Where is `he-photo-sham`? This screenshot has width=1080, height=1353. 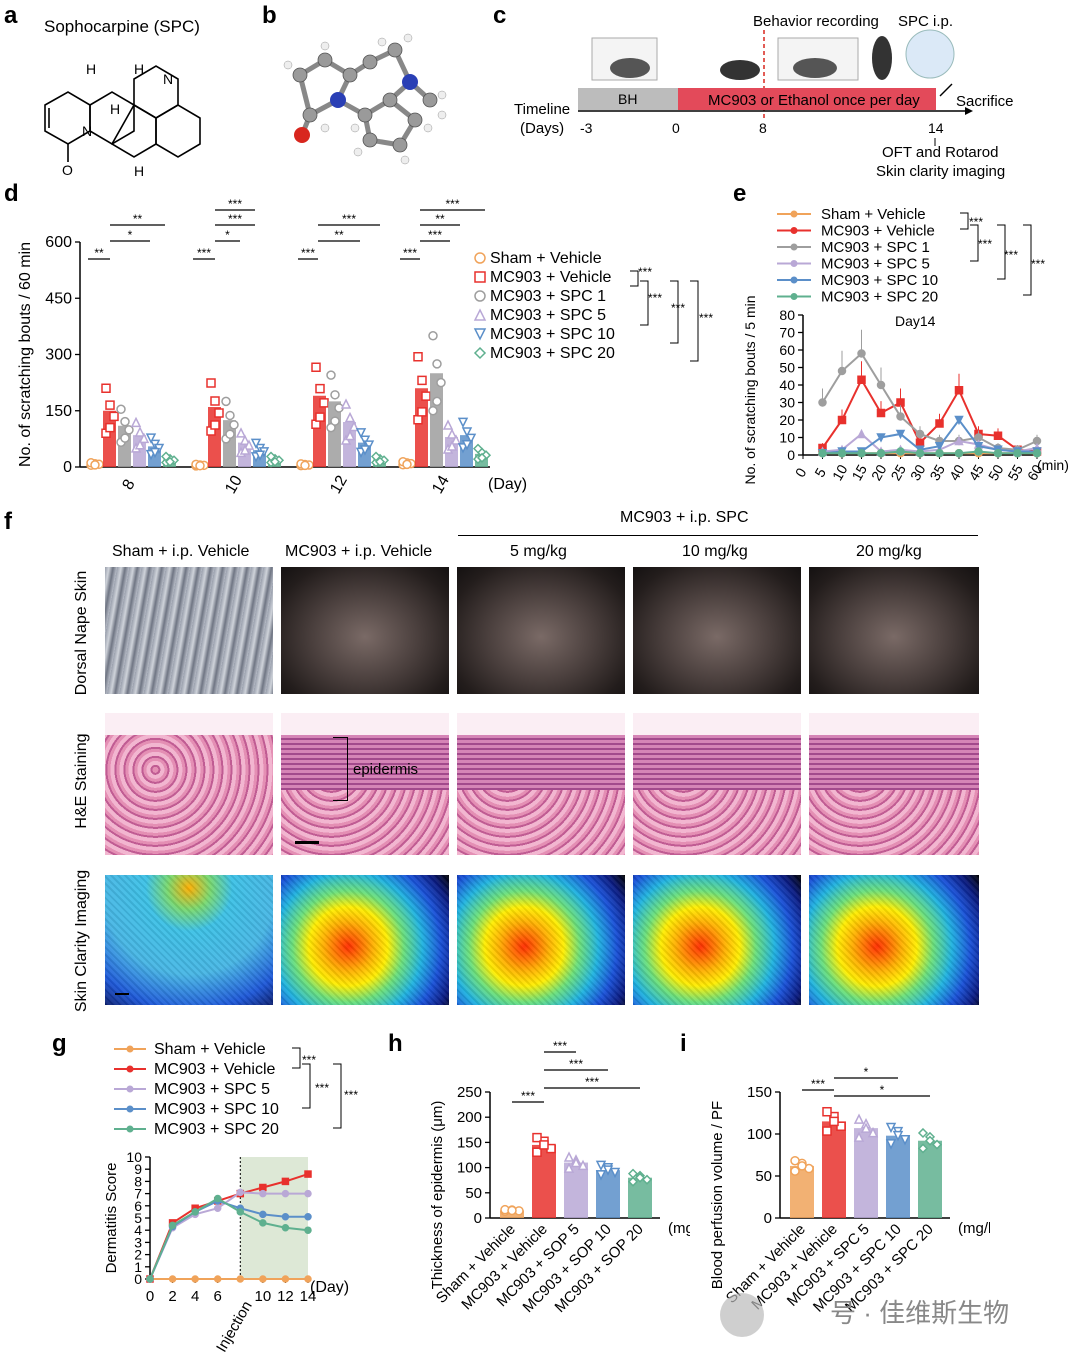 he-photo-sham is located at coordinates (189, 784).